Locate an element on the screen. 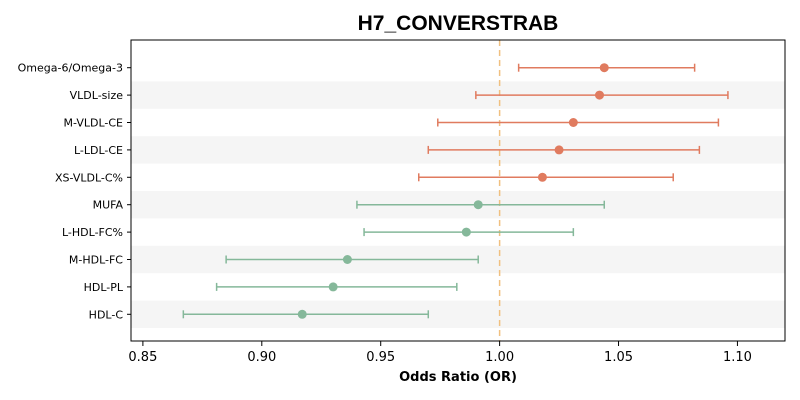  row-m-vldl-ce is located at coordinates (578, 122).